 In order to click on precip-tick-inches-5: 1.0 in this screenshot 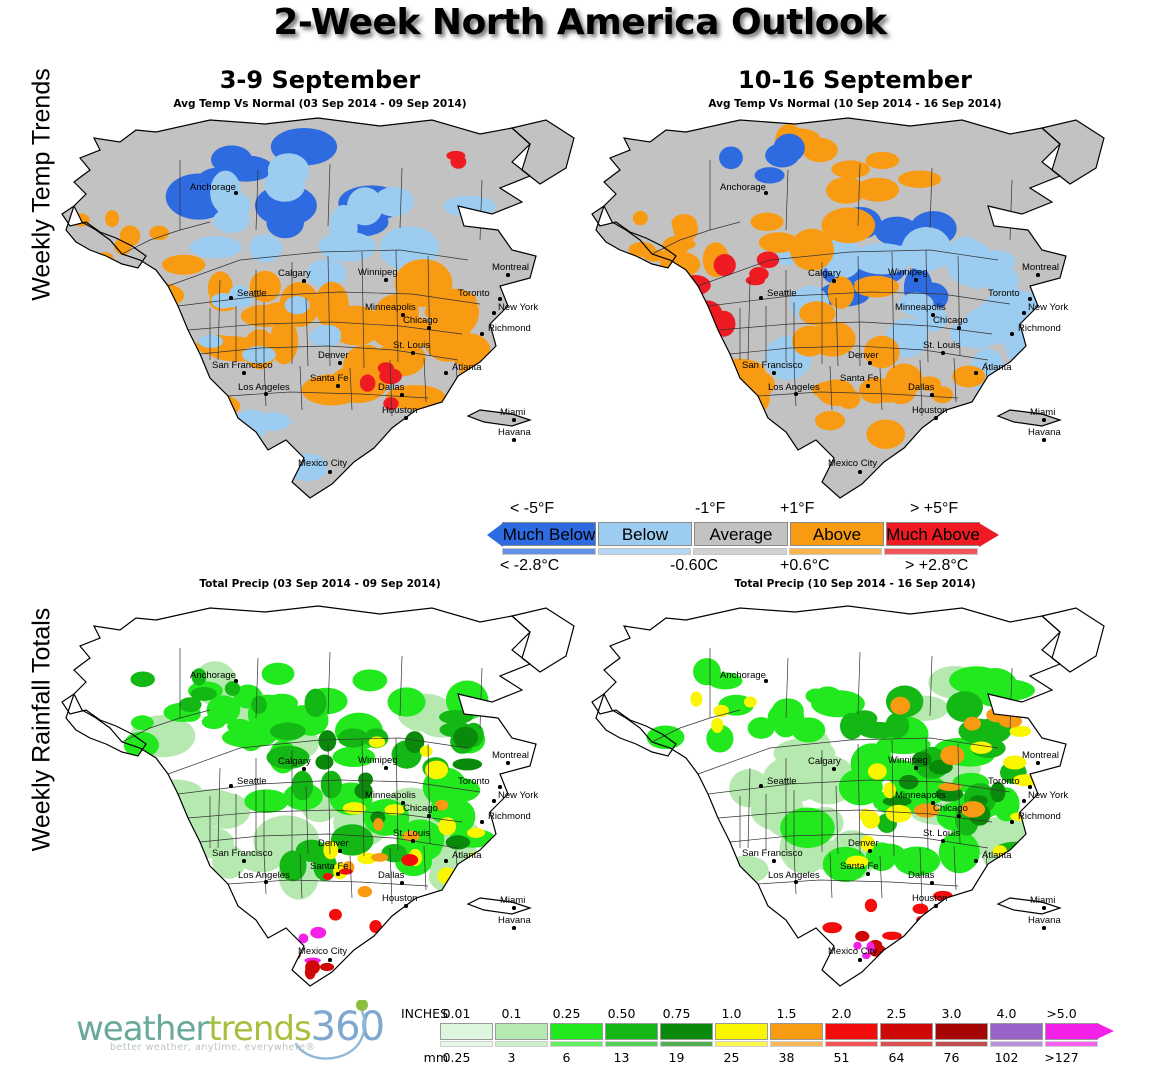, I will do `click(731, 1013)`.